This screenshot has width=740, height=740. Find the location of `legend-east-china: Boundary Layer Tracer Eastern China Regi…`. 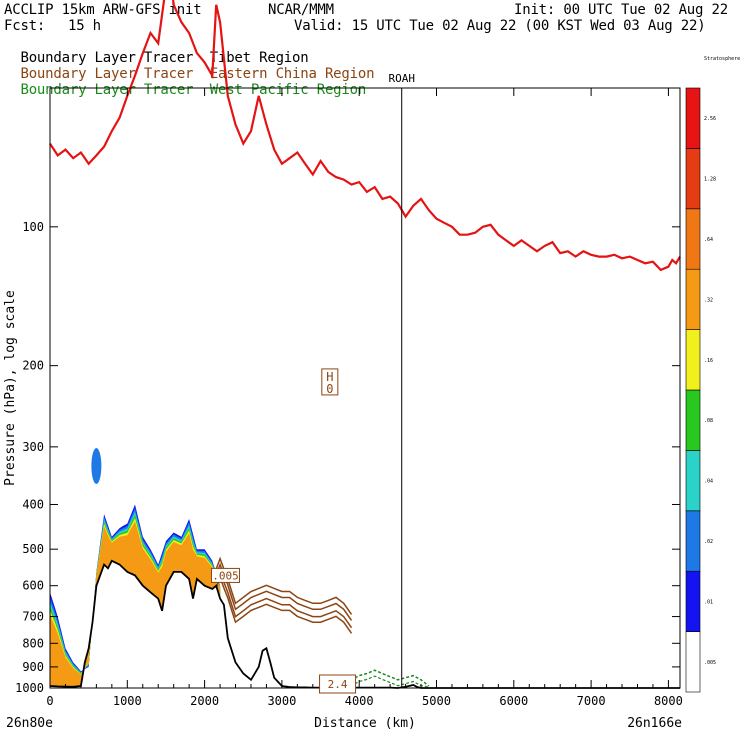

legend-east-china: Boundary Layer Tracer Eastern China Regi… is located at coordinates (189, 66).